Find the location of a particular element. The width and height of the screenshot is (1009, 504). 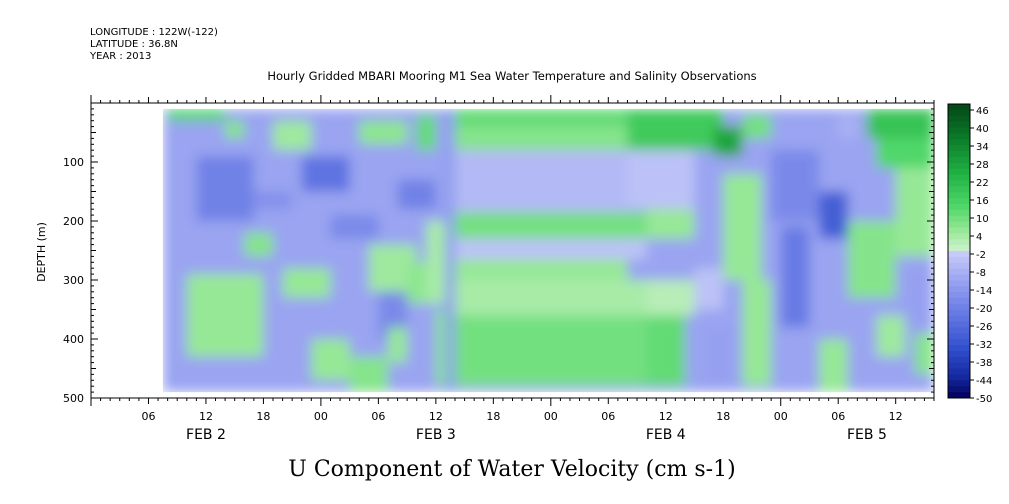

colorbar-label: 4 is located at coordinates (979, 237).